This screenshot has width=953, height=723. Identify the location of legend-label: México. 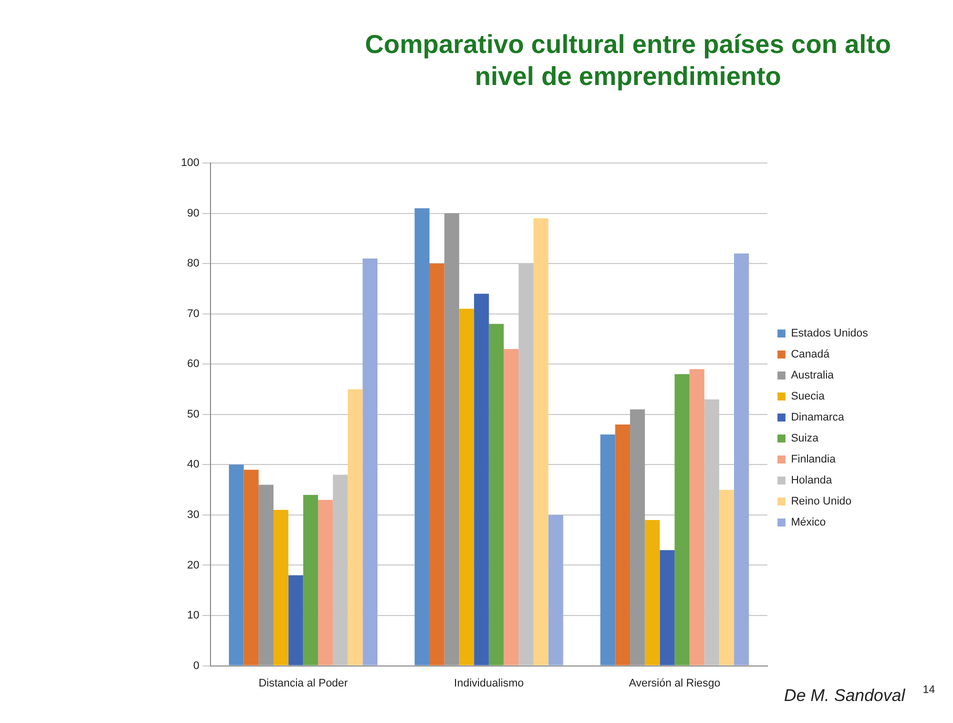
(808, 522).